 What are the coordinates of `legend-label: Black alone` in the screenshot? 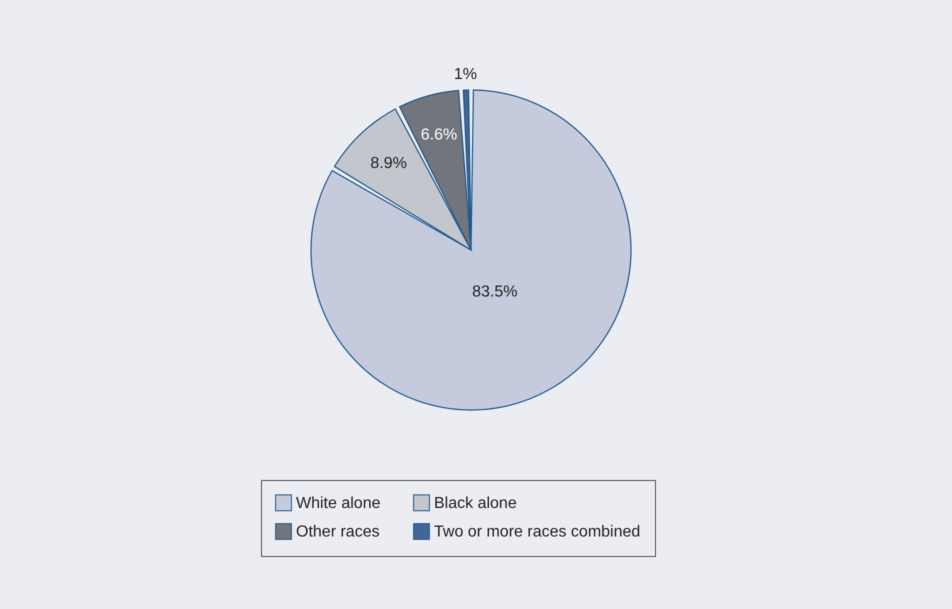 It's located at (475, 503).